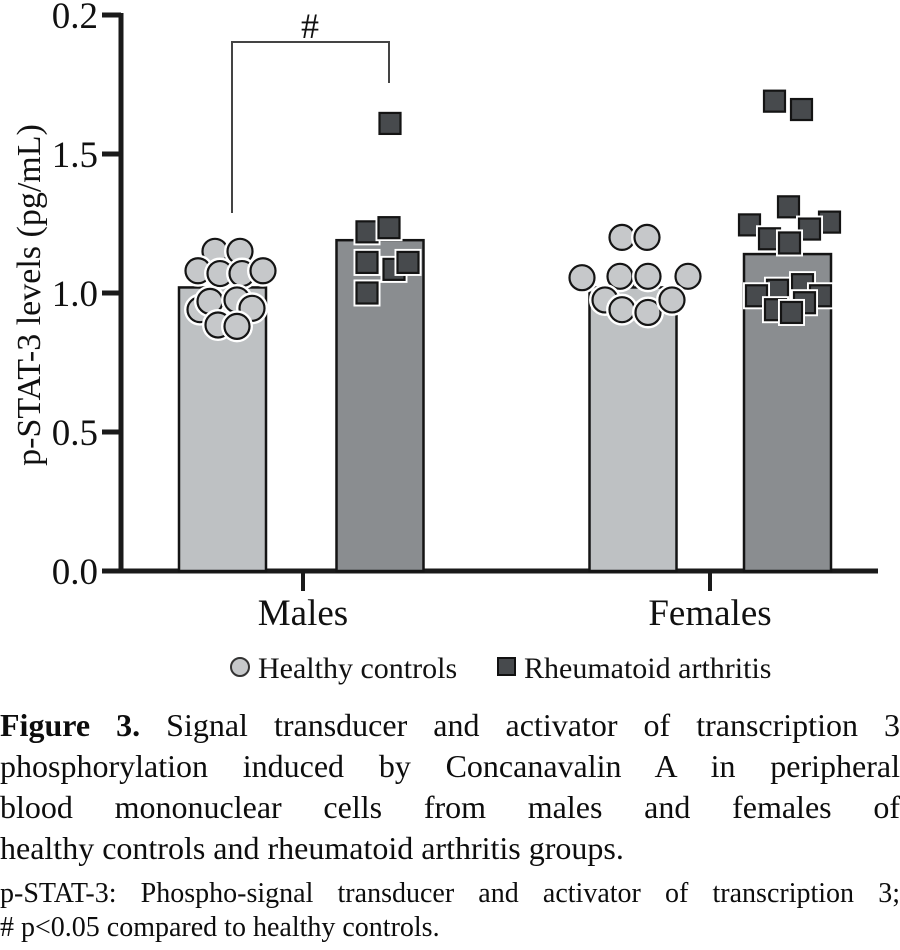 This screenshot has height=950, width=900. What do you see at coordinates (75, 572) in the screenshot?
I see `y-tick-label: 0.0` at bounding box center [75, 572].